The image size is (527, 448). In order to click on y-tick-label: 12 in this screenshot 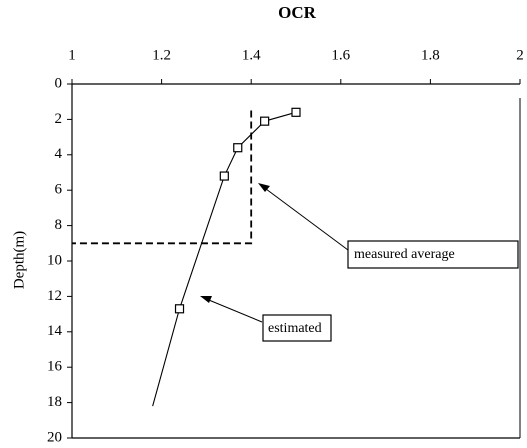, I will do `click(54, 296)`.